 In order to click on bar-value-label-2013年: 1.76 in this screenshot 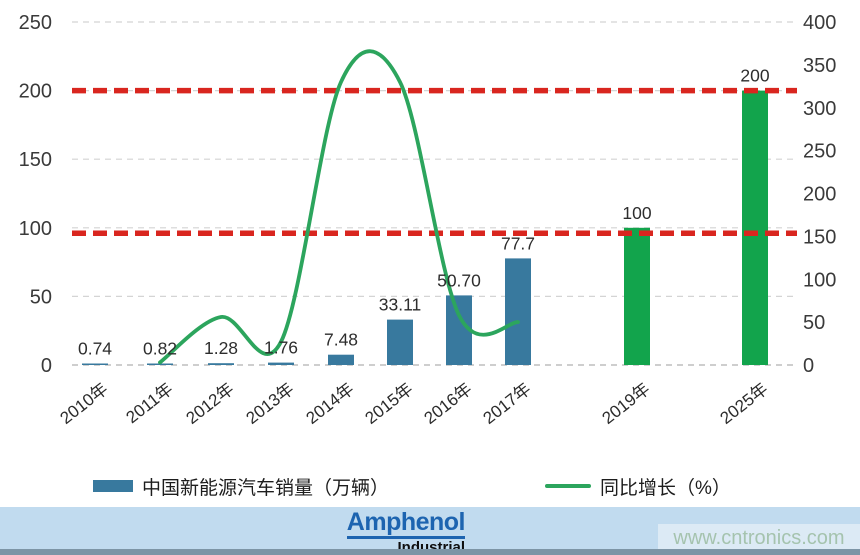, I will do `click(281, 348)`.